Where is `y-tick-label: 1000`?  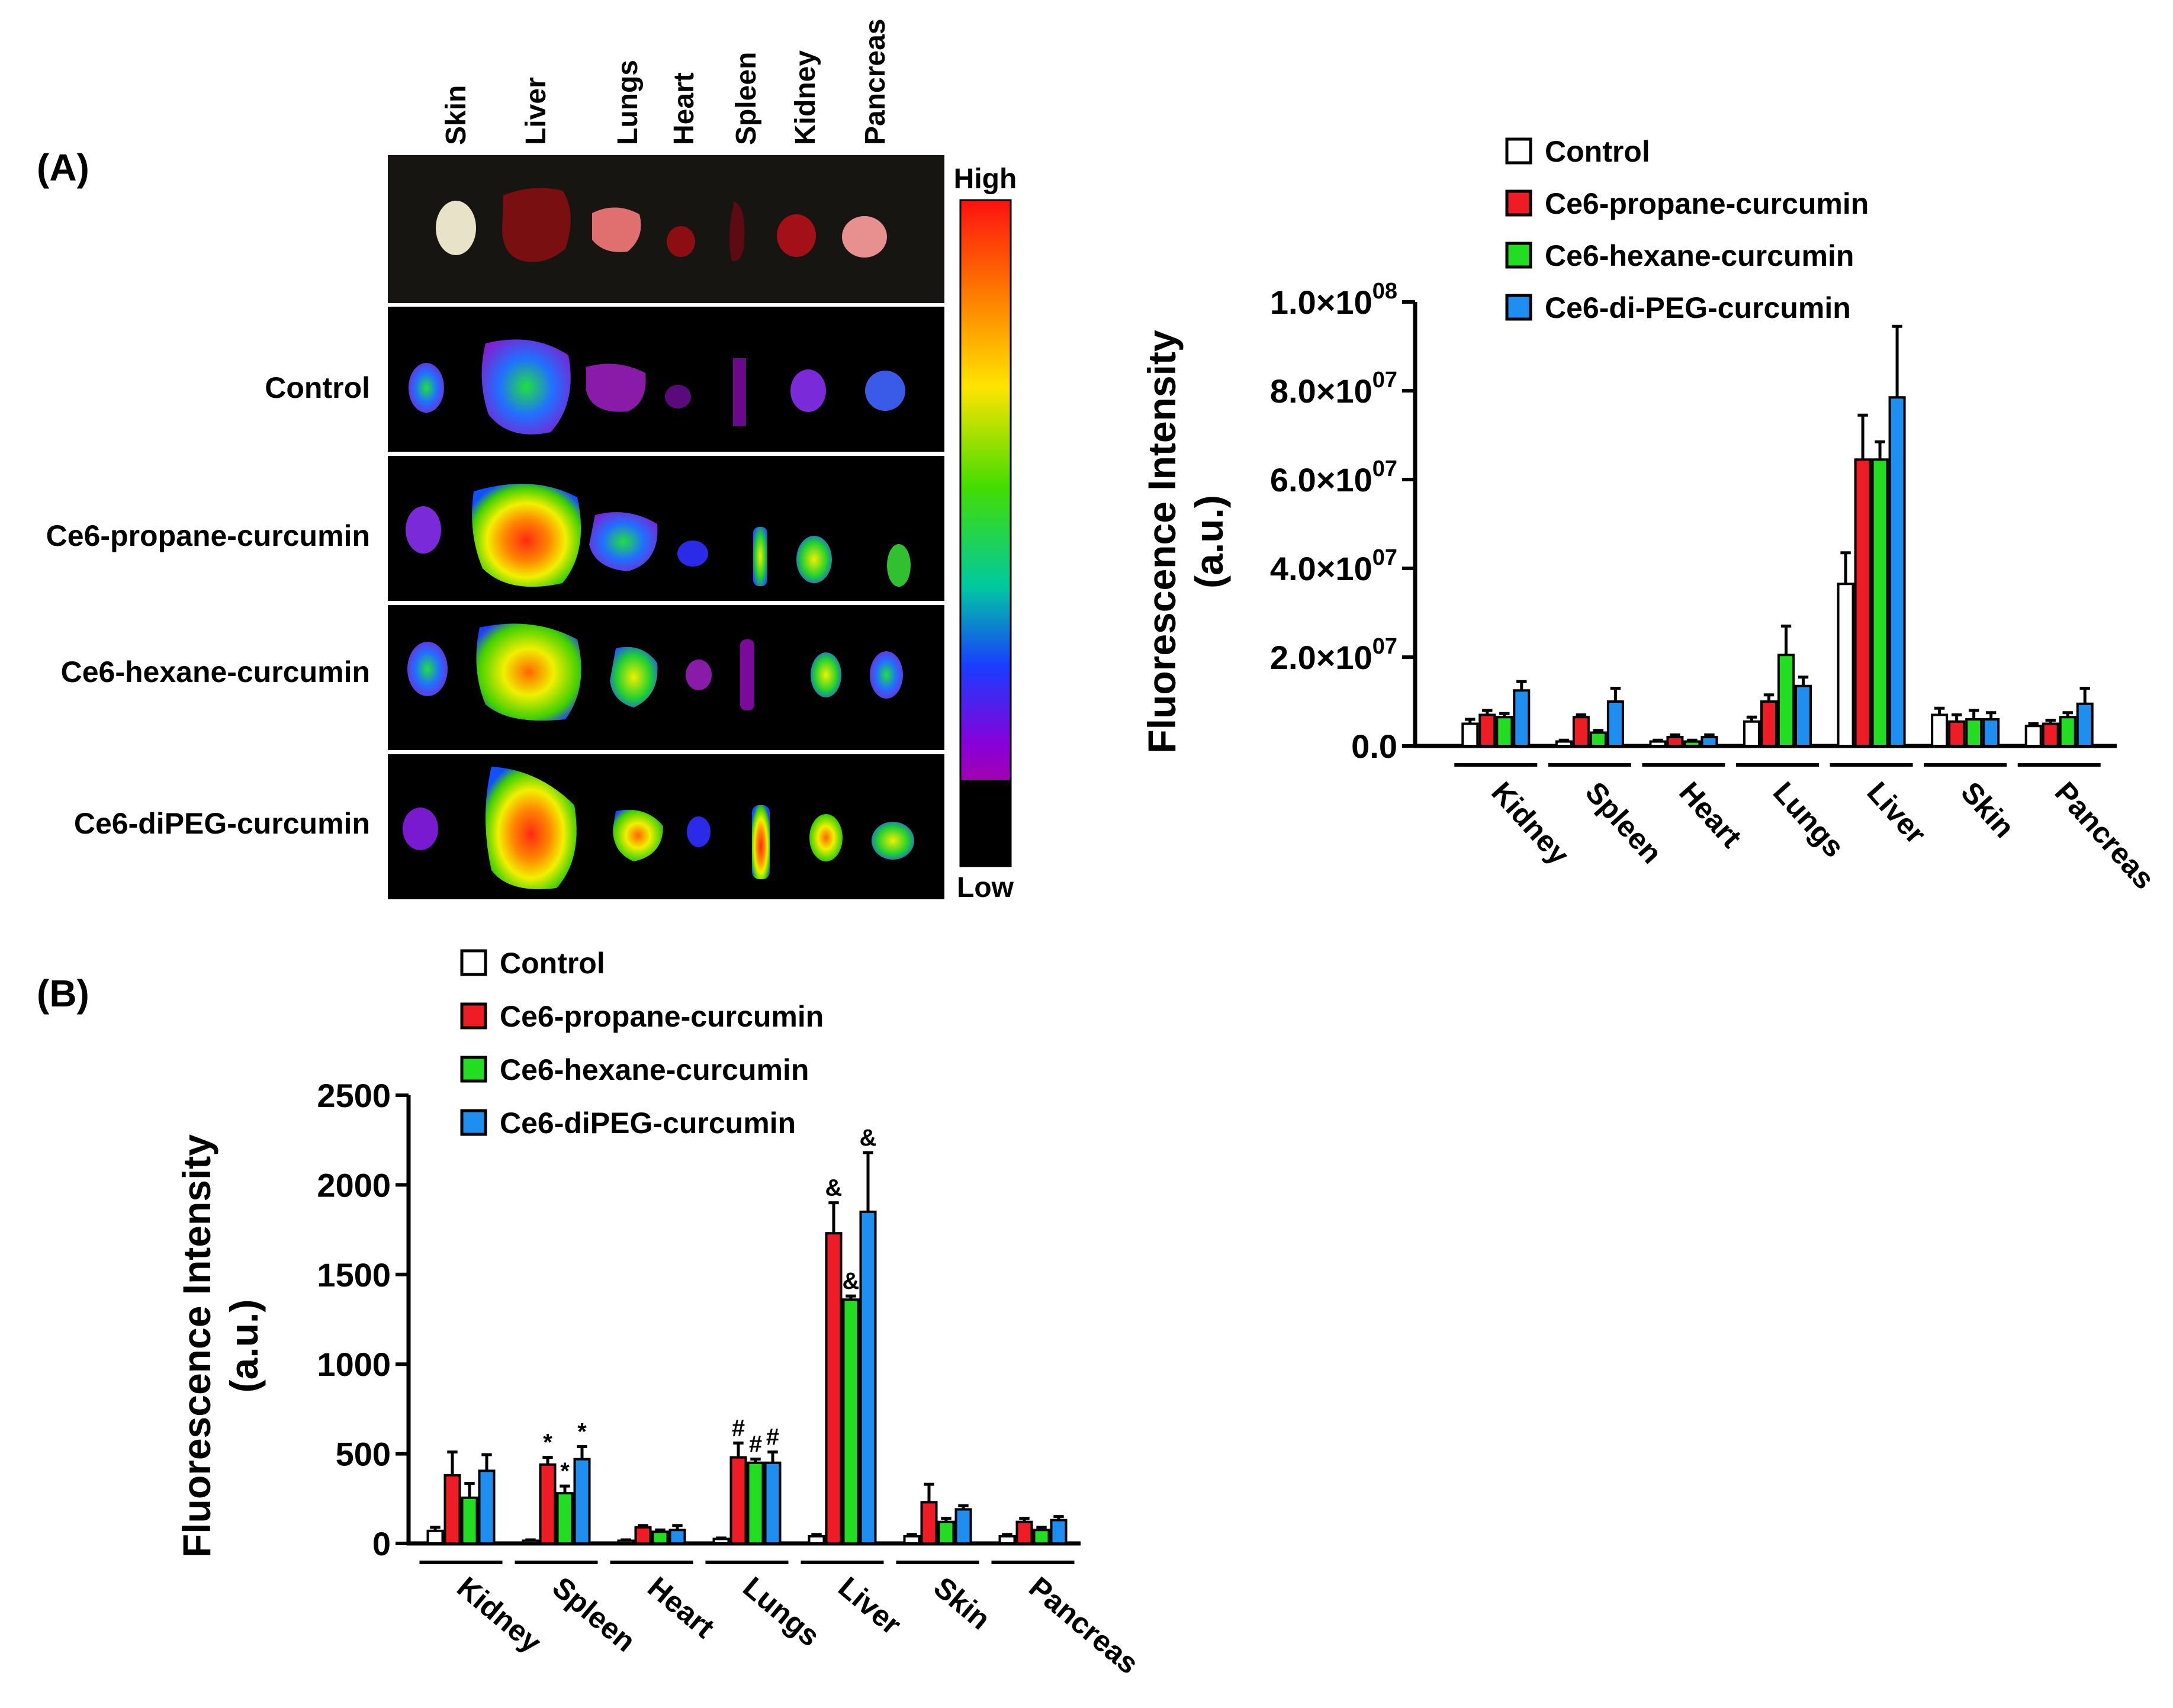 y-tick-label: 1000 is located at coordinates (354, 1364).